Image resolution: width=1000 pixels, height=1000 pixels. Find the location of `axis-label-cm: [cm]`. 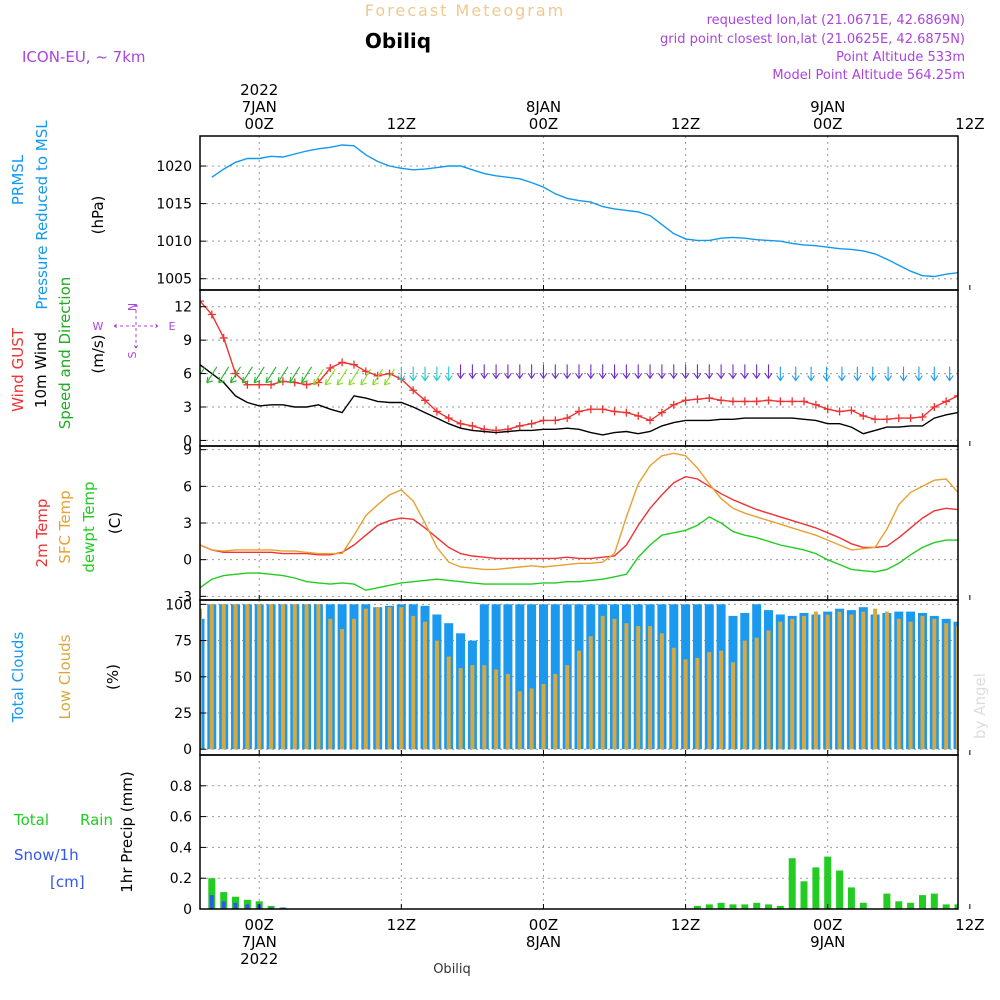

axis-label-cm: [cm] is located at coordinates (67, 882).